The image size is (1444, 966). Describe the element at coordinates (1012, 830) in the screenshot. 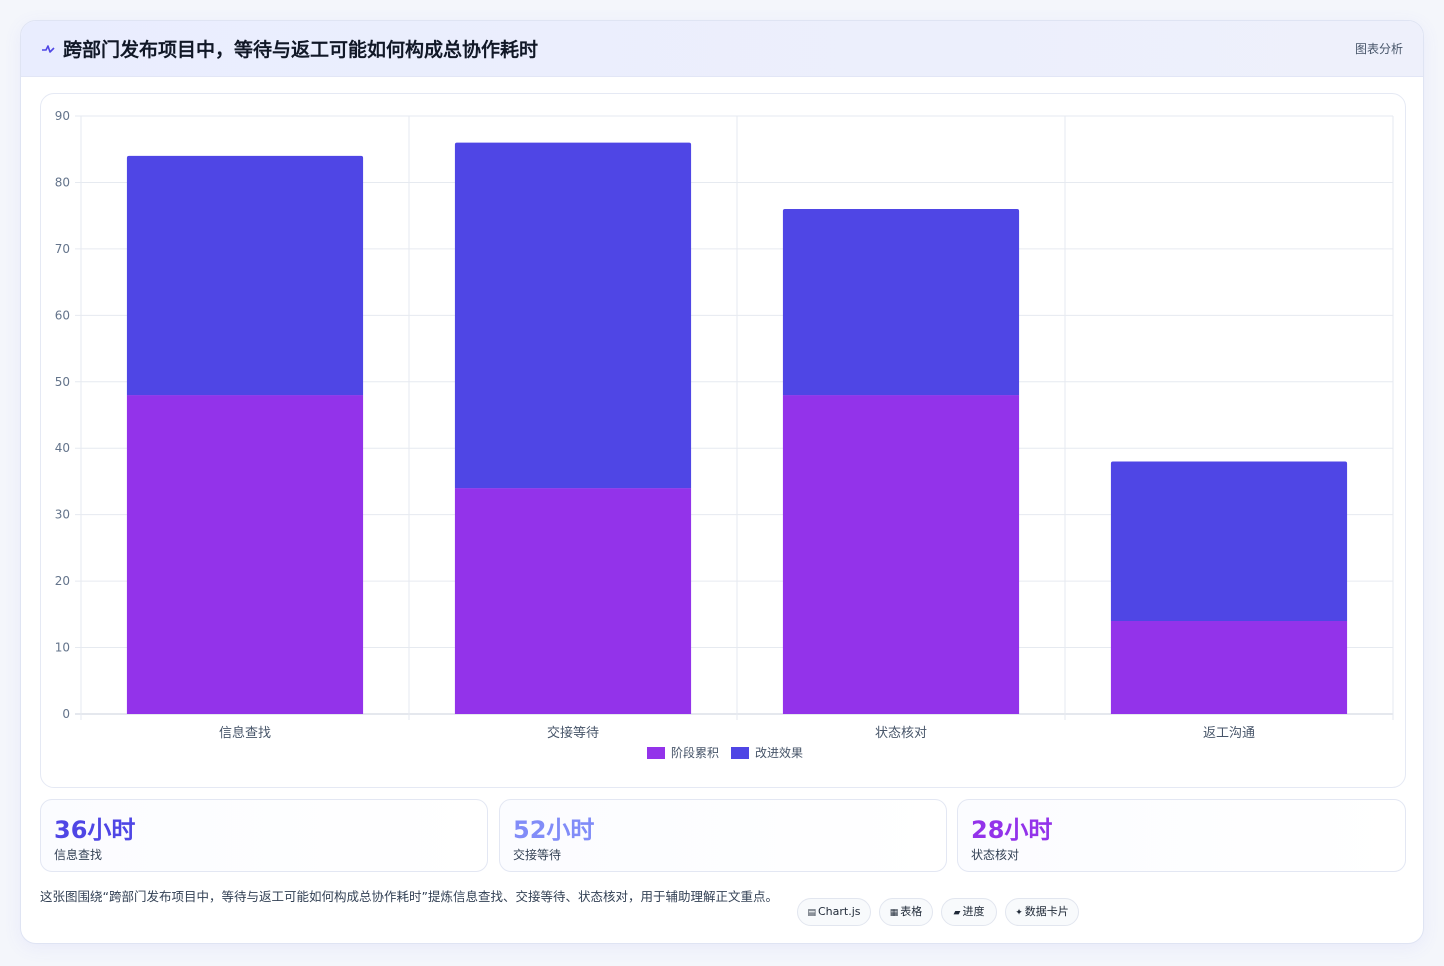

I see `stat-value: 28小时` at that location.